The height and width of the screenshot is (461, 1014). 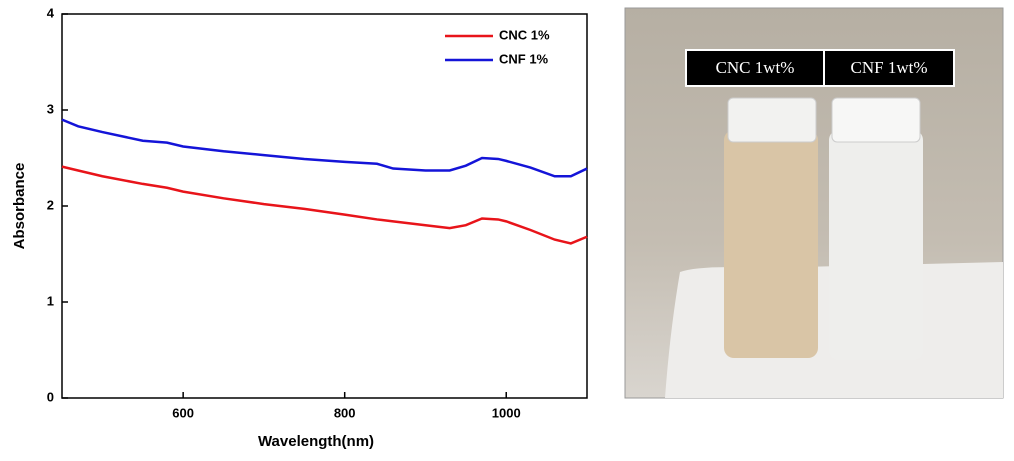 I want to click on photo-label: CNC 1wt%, so click(x=755, y=67).